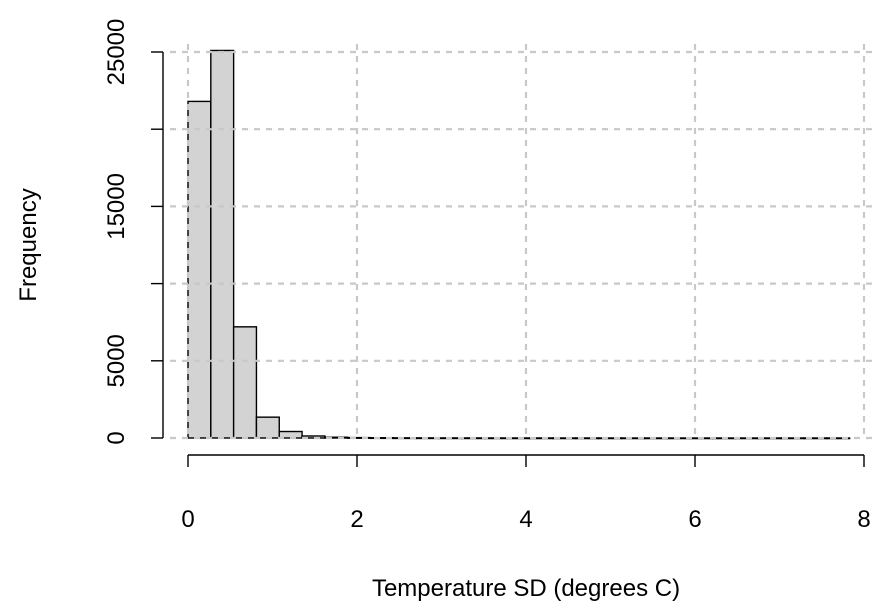 The height and width of the screenshot is (609, 883). Describe the element at coordinates (356, 519) in the screenshot. I see `x-tick-label: 2` at that location.